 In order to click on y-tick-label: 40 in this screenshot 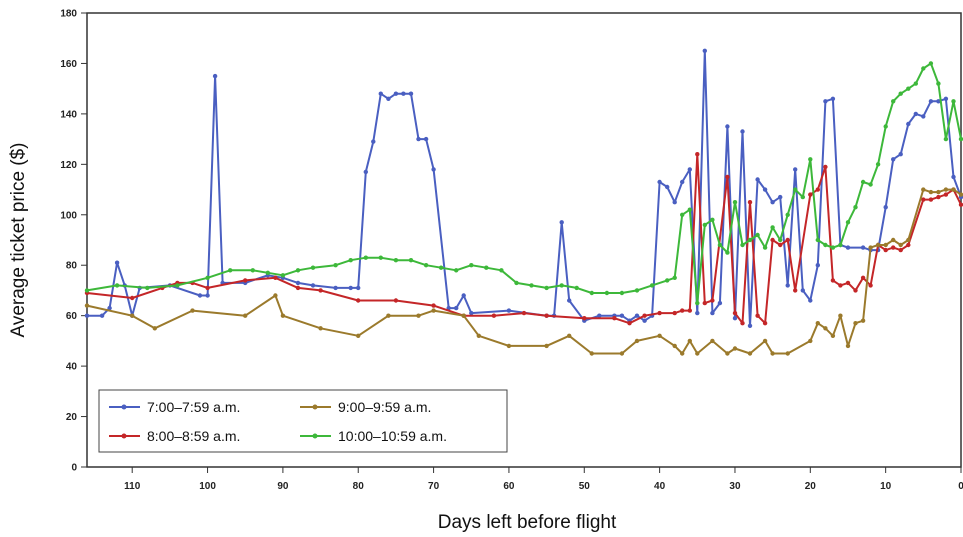, I will do `click(72, 367)`.